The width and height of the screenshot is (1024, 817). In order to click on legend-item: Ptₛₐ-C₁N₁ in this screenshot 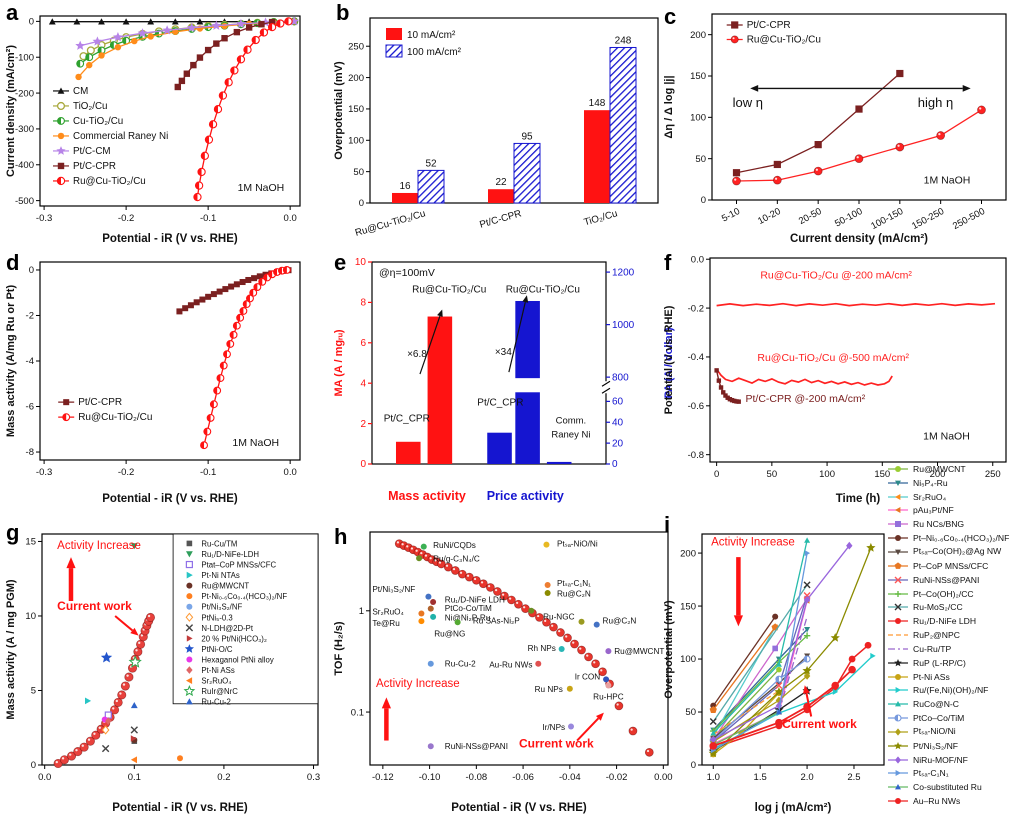, I will do `click(956, 774)`.